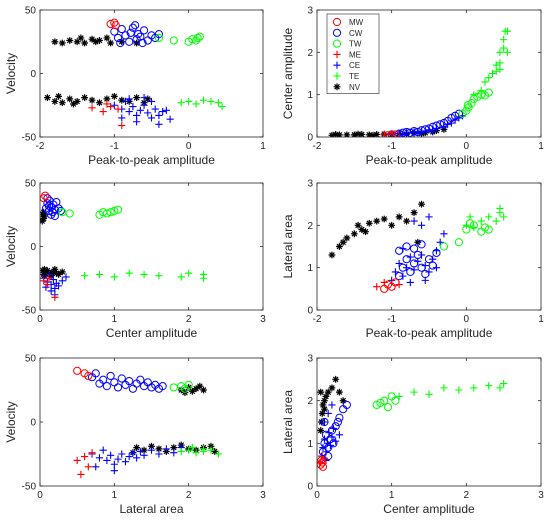 The image size is (550, 527). Describe the element at coordinates (337, 76) in the screenshot. I see `legend-marker-te` at that location.